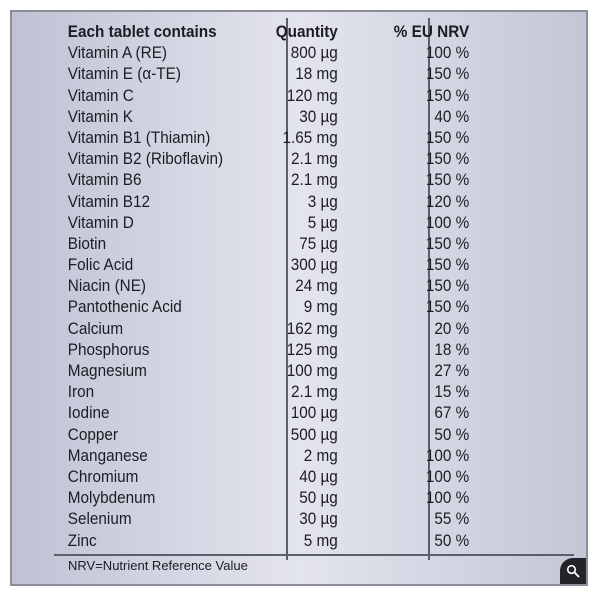 The height and width of the screenshot is (598, 600). I want to click on table-row: Iron 2.1 mg 15 %, so click(270, 391).